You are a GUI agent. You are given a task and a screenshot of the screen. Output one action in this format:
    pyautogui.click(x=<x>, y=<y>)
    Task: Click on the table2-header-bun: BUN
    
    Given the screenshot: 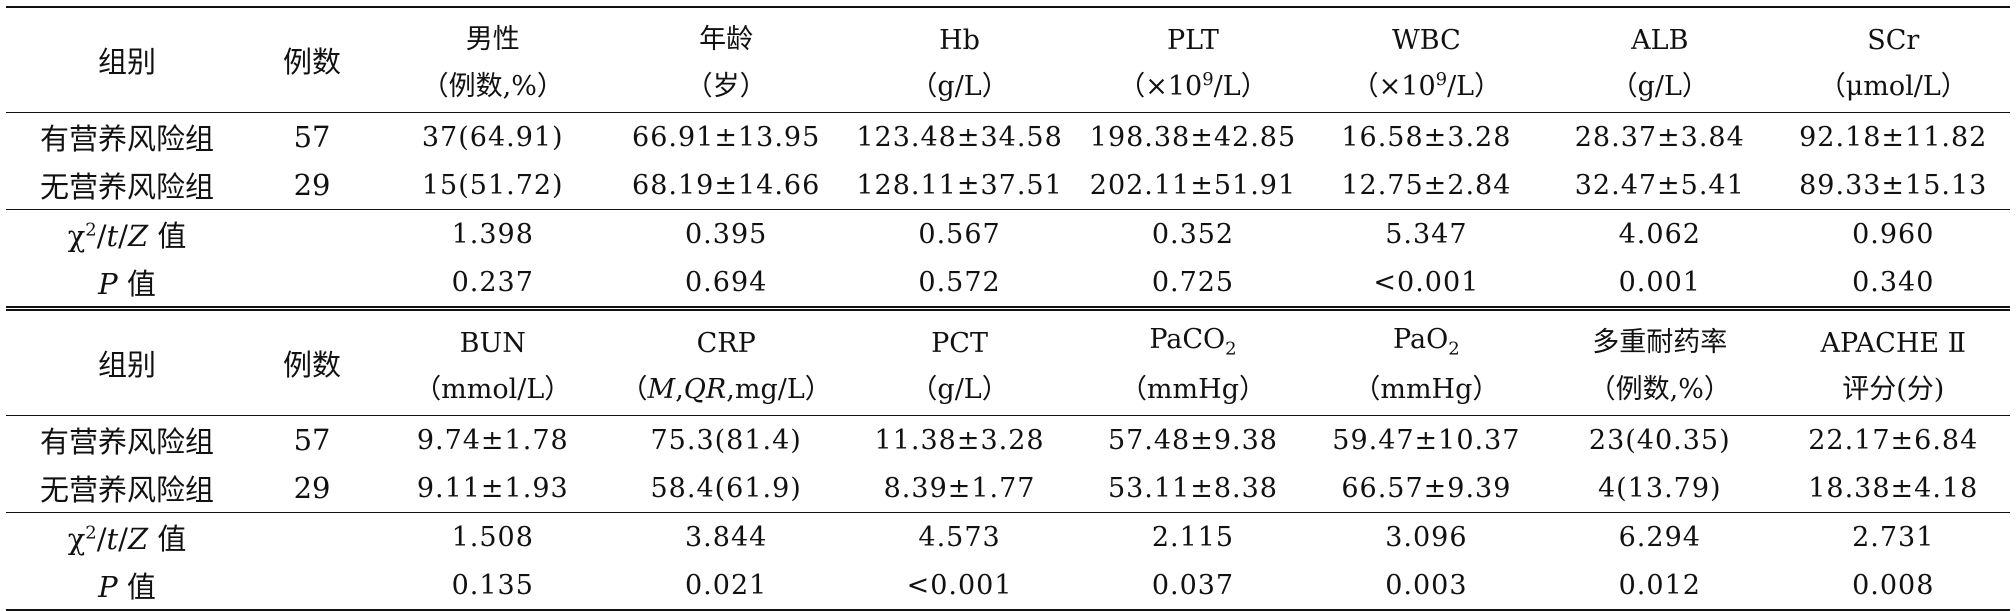 What is the action you would take?
    pyautogui.click(x=493, y=334)
    